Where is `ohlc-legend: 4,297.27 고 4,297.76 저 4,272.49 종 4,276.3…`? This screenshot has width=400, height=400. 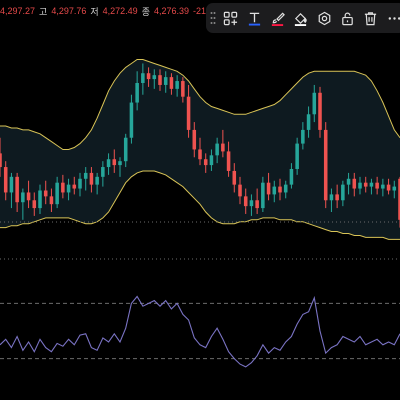 ohlc-legend: 4,297.27 고 4,297.76 저 4,272.49 종 4,276.3… is located at coordinates (107, 11).